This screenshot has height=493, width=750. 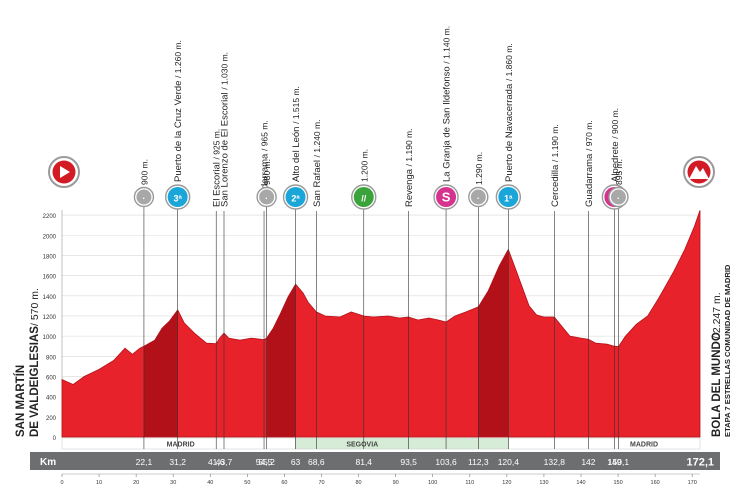 I want to click on waypoint-altitude: / 1.030 m., so click(x=225, y=71).